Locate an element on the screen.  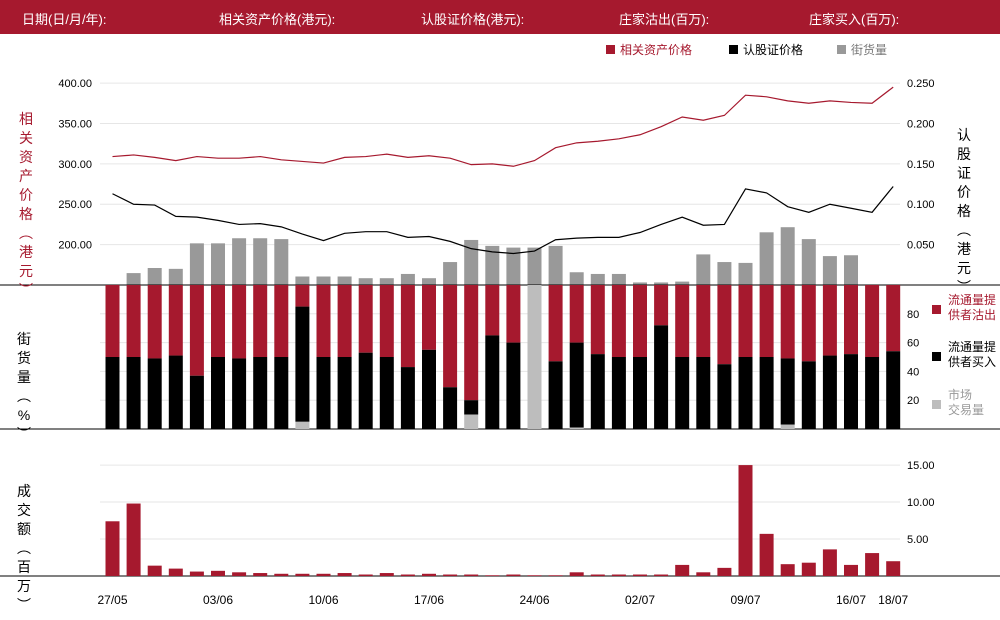
legend-lp-sell: 流通量提 is located at coordinates (972, 299).